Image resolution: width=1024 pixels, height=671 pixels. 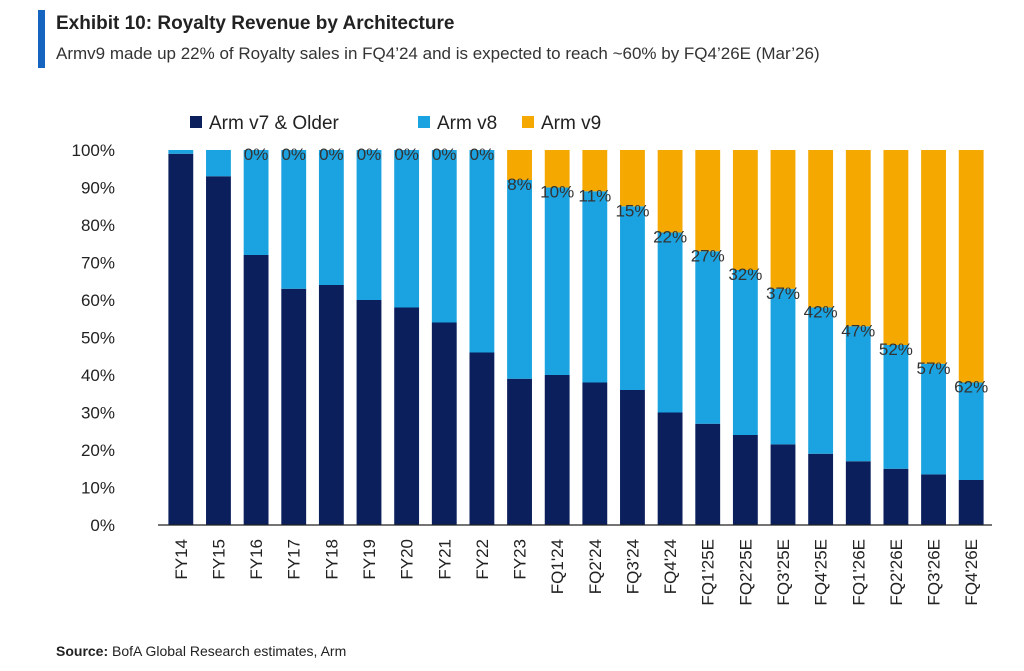 I want to click on y-tick-label: 20%, so click(x=98, y=450).